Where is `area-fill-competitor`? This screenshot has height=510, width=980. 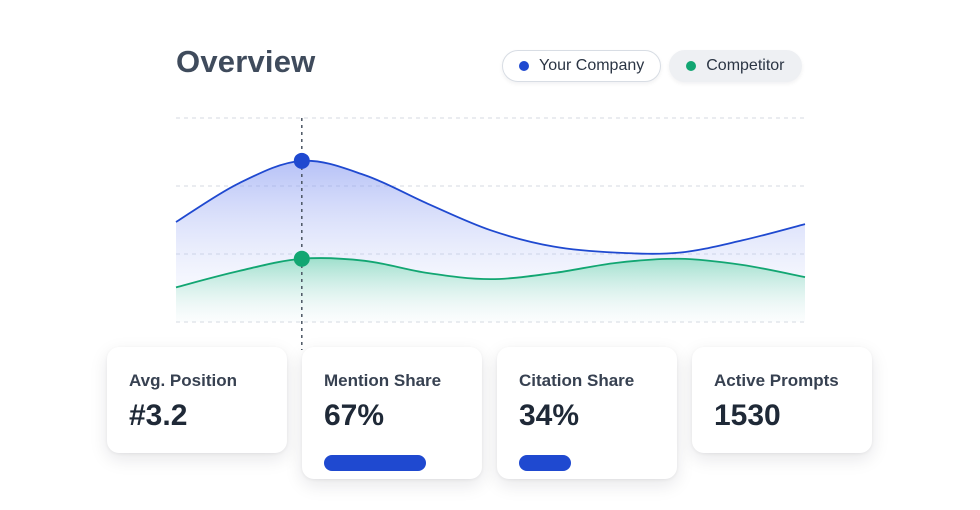 area-fill-competitor is located at coordinates (490, 290).